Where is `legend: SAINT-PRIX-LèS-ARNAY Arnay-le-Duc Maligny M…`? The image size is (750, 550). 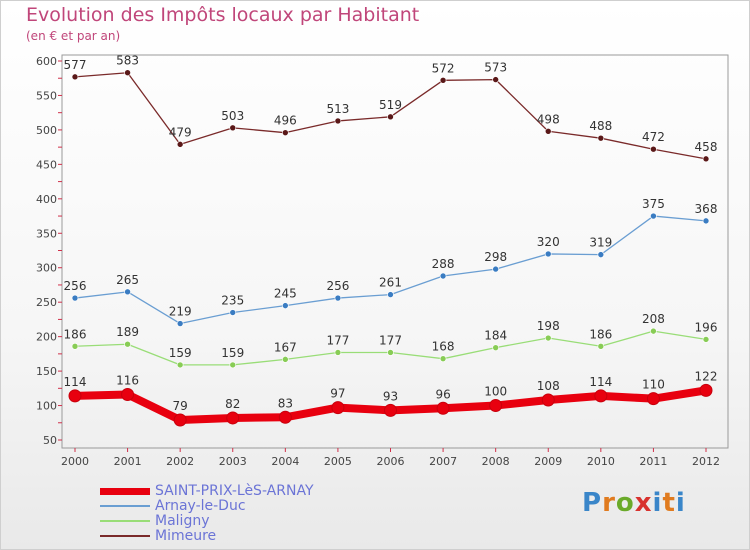
legend: SAINT-PRIX-LèS-ARNAY Arnay-le-Duc Maligny M… is located at coordinates (260, 513).